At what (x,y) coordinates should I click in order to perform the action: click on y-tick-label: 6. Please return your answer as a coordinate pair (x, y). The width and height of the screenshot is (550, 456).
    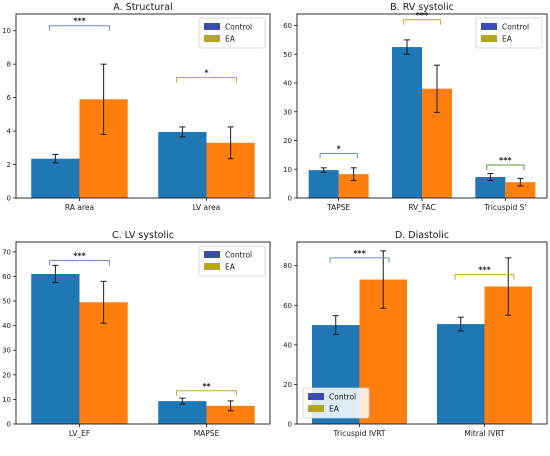
    Looking at the image, I should click on (9, 98).